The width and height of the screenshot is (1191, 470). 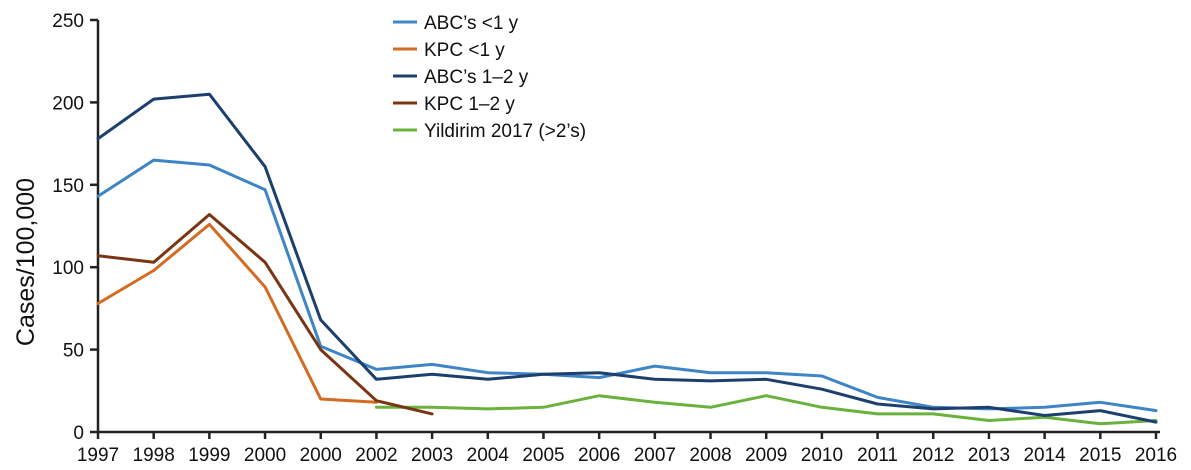 What do you see at coordinates (1100, 455) in the screenshot?
I see `x-tick-label: 2015` at bounding box center [1100, 455].